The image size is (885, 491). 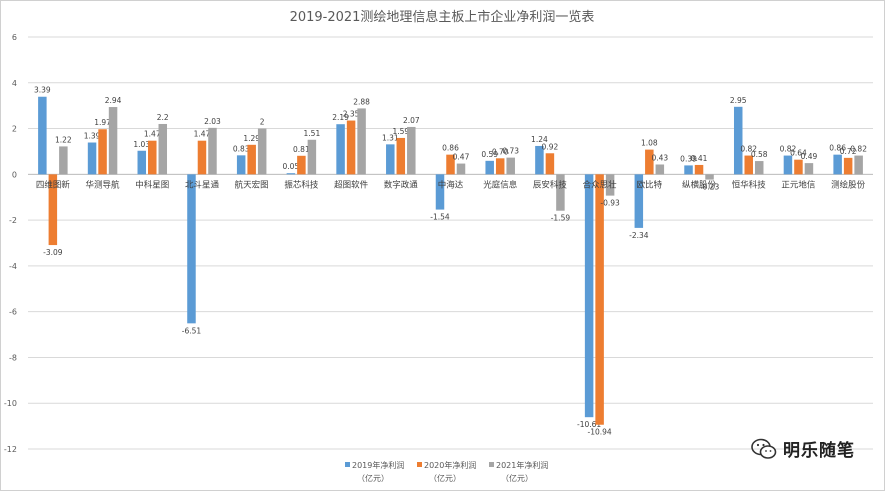 I want to click on data-label: 0.47, so click(x=461, y=157).